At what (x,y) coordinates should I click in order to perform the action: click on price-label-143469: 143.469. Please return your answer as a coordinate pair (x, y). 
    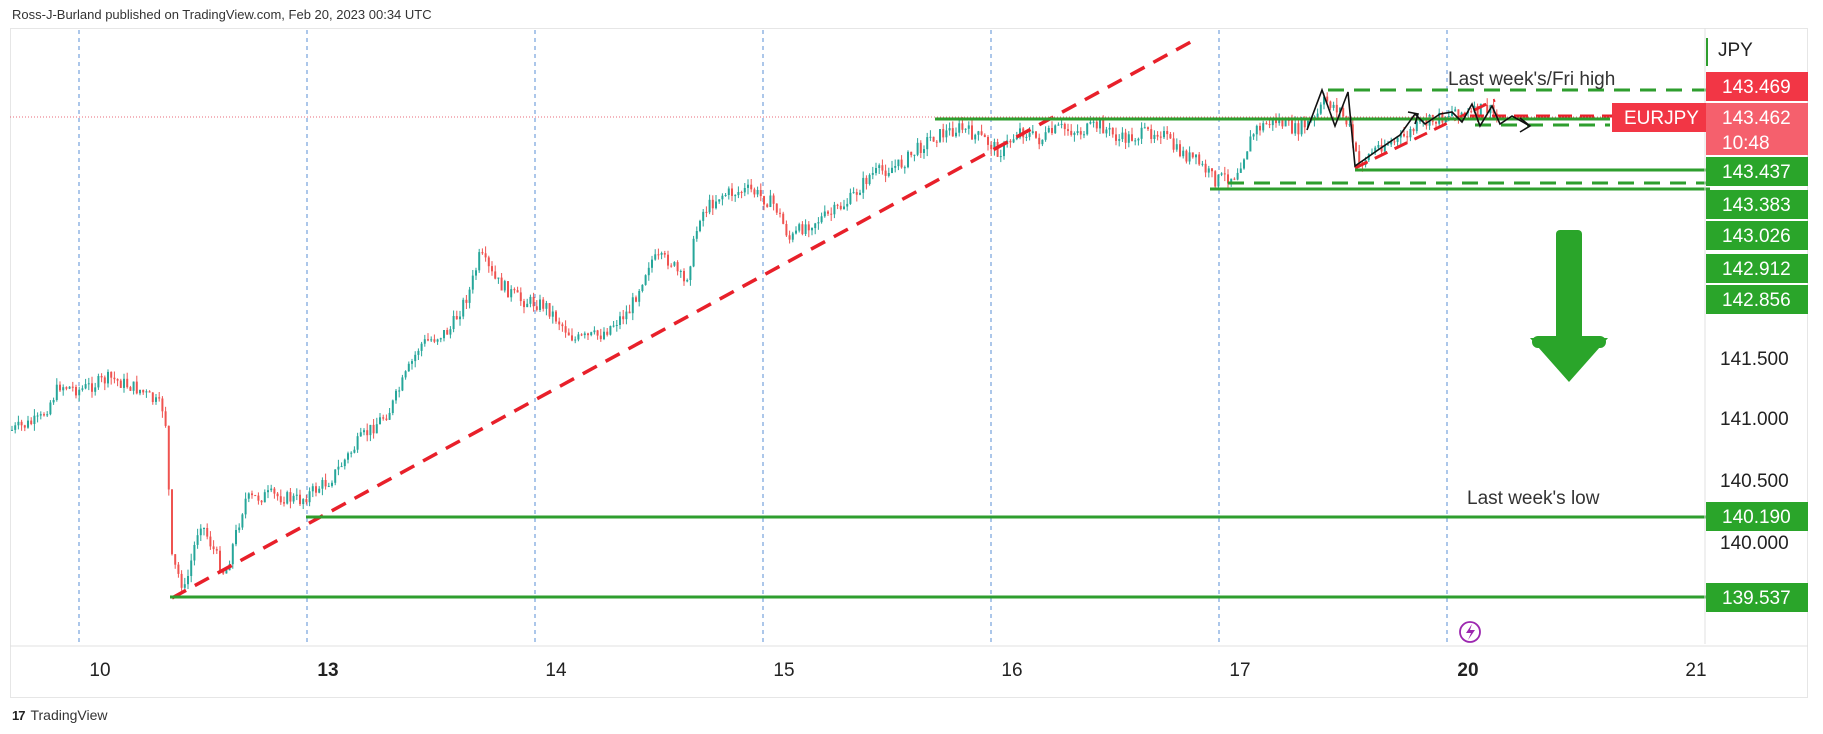
    Looking at the image, I should click on (1756, 87).